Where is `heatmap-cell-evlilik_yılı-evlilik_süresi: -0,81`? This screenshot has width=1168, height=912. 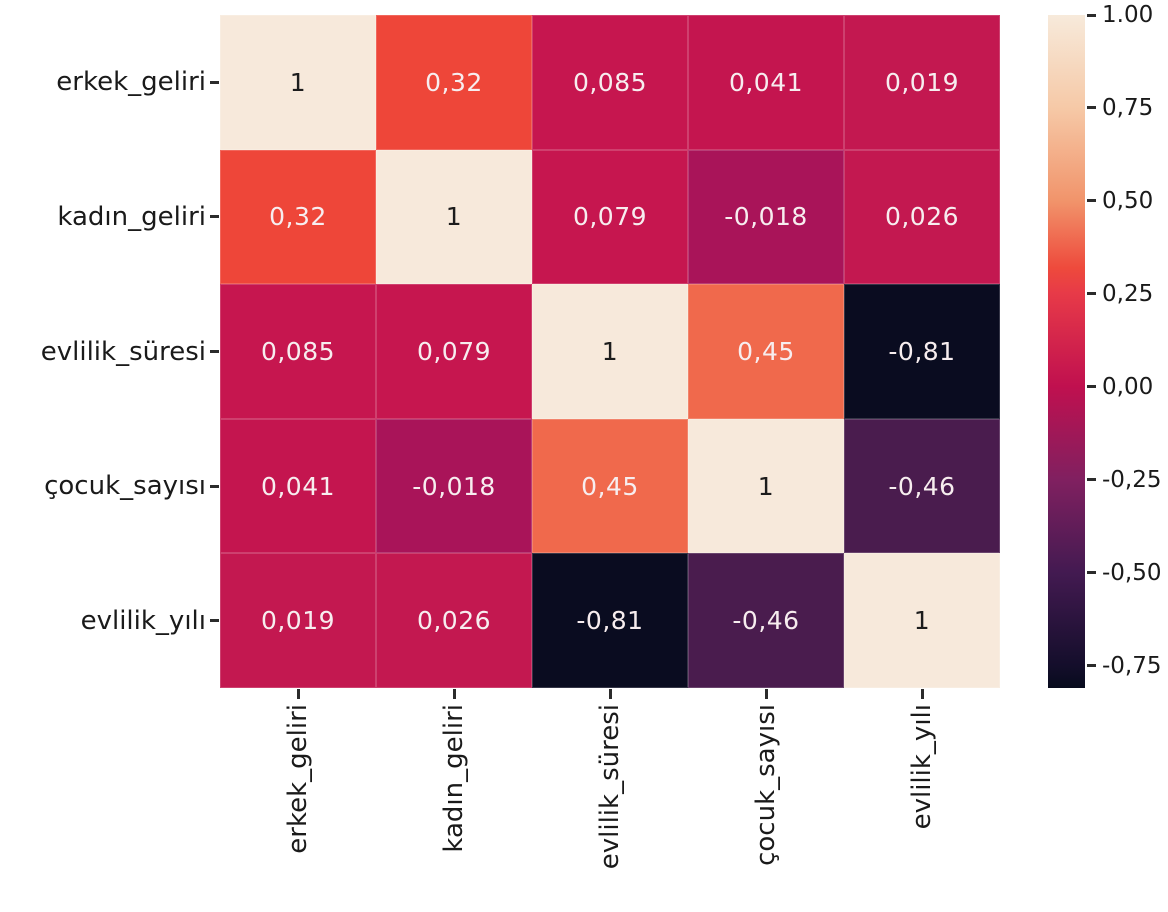 heatmap-cell-evlilik_yılı-evlilik_süresi: -0,81 is located at coordinates (610, 620).